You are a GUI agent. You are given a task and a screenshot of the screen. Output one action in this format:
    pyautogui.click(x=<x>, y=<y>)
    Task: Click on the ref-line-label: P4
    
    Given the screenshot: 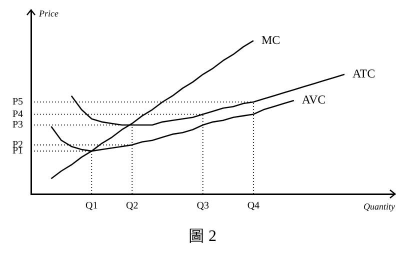 What is the action you would take?
    pyautogui.click(x=17, y=114)
    